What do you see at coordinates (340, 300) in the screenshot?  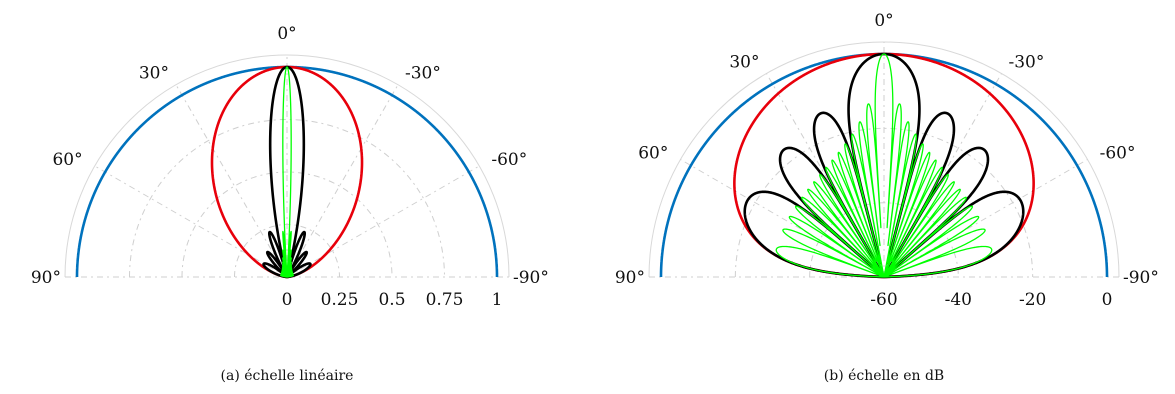 I see `radial-tick-label: 0.25` at bounding box center [340, 300].